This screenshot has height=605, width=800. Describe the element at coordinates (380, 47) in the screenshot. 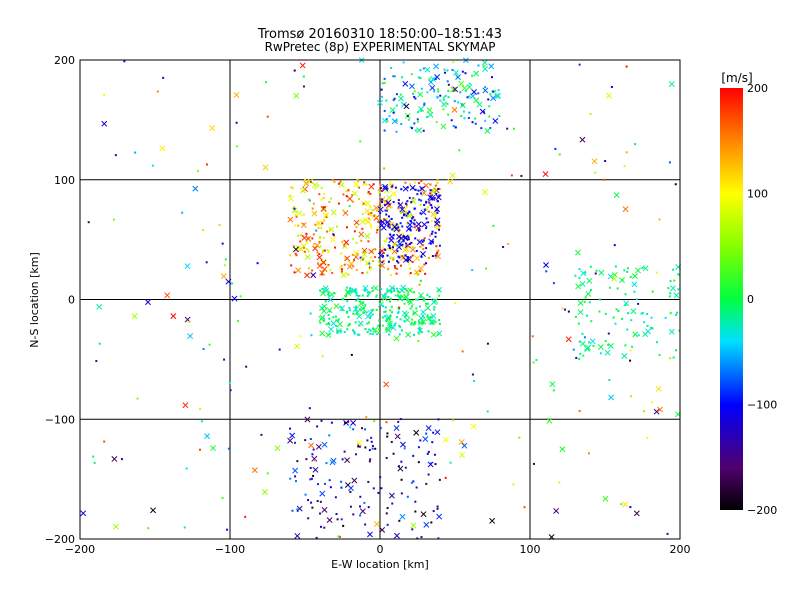

I see `chart-subtitle: RwPretec (8p) EXPERIMENTAL SKYMAP` at that location.